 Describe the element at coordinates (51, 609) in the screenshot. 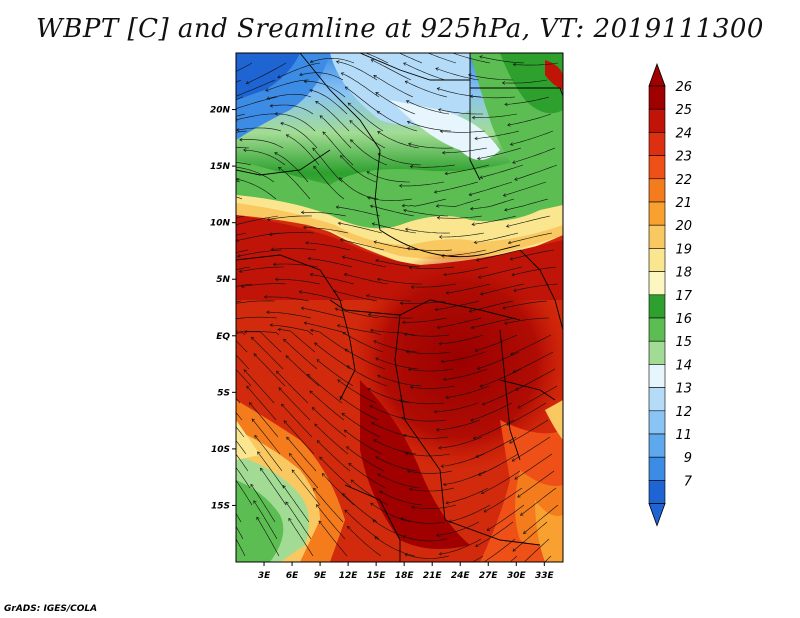

I see `grads-credit: GrADS: IGES/COLA` at that location.